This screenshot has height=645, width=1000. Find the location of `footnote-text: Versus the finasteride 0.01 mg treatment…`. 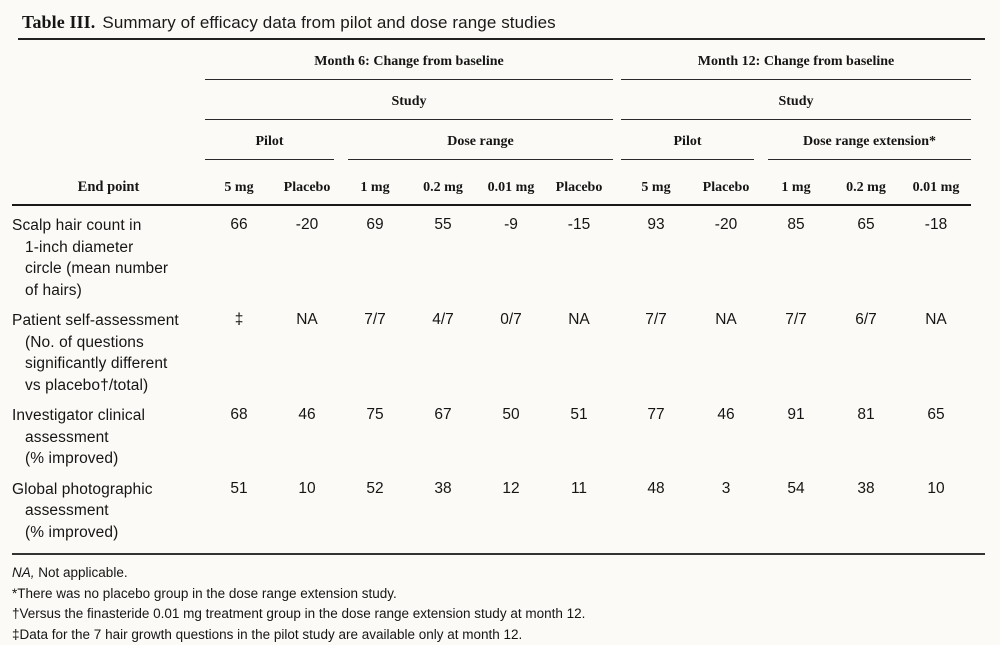

footnote-text: Versus the finasteride 0.01 mg treatment… is located at coordinates (303, 613).